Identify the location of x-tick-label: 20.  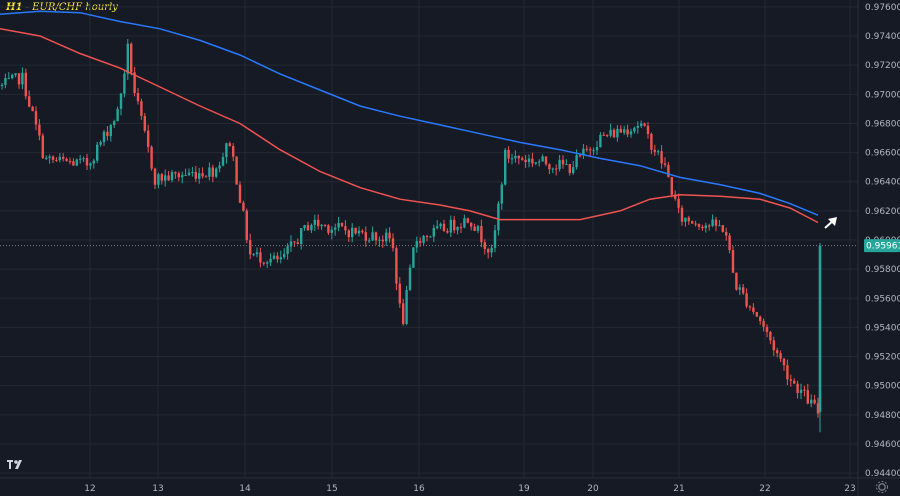
(593, 489).